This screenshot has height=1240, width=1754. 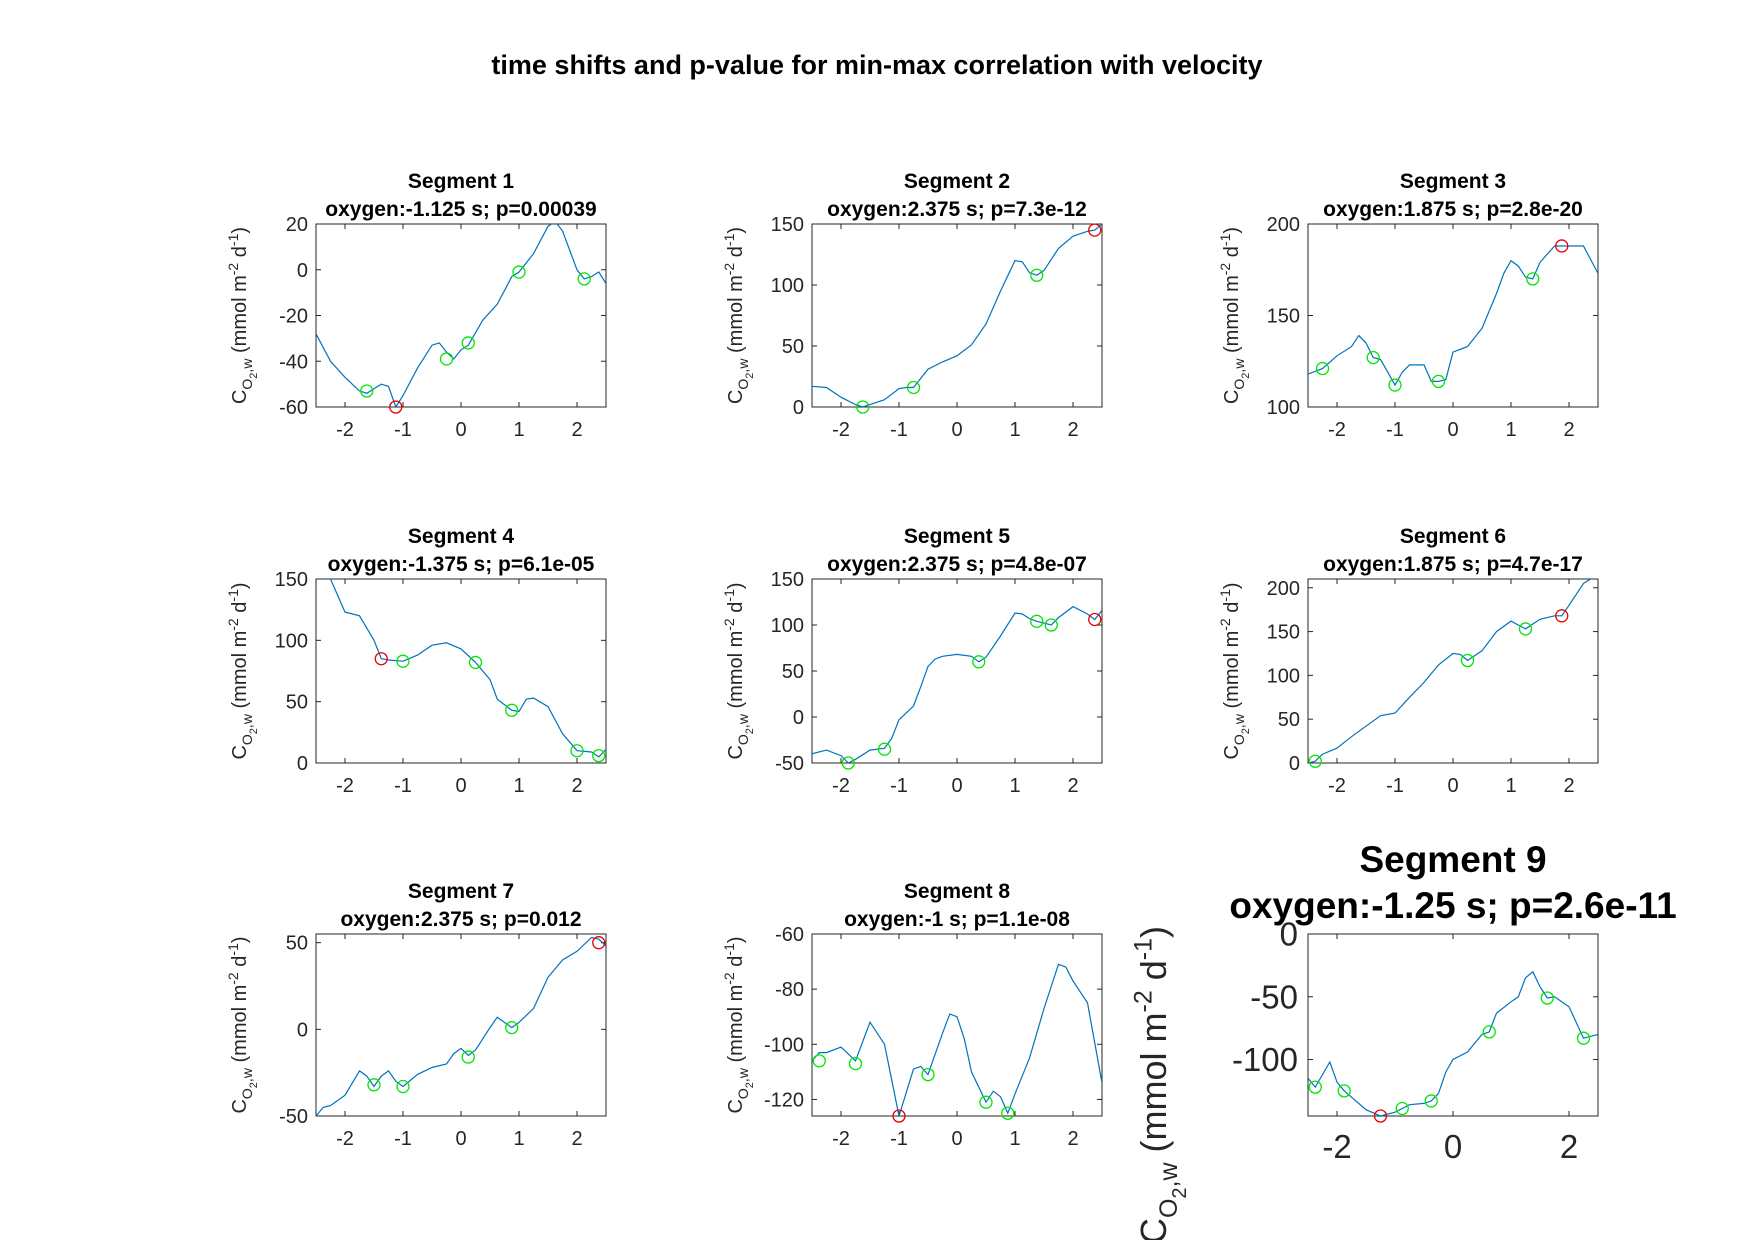 I want to click on y-tick-label: -40, so click(x=293, y=362).